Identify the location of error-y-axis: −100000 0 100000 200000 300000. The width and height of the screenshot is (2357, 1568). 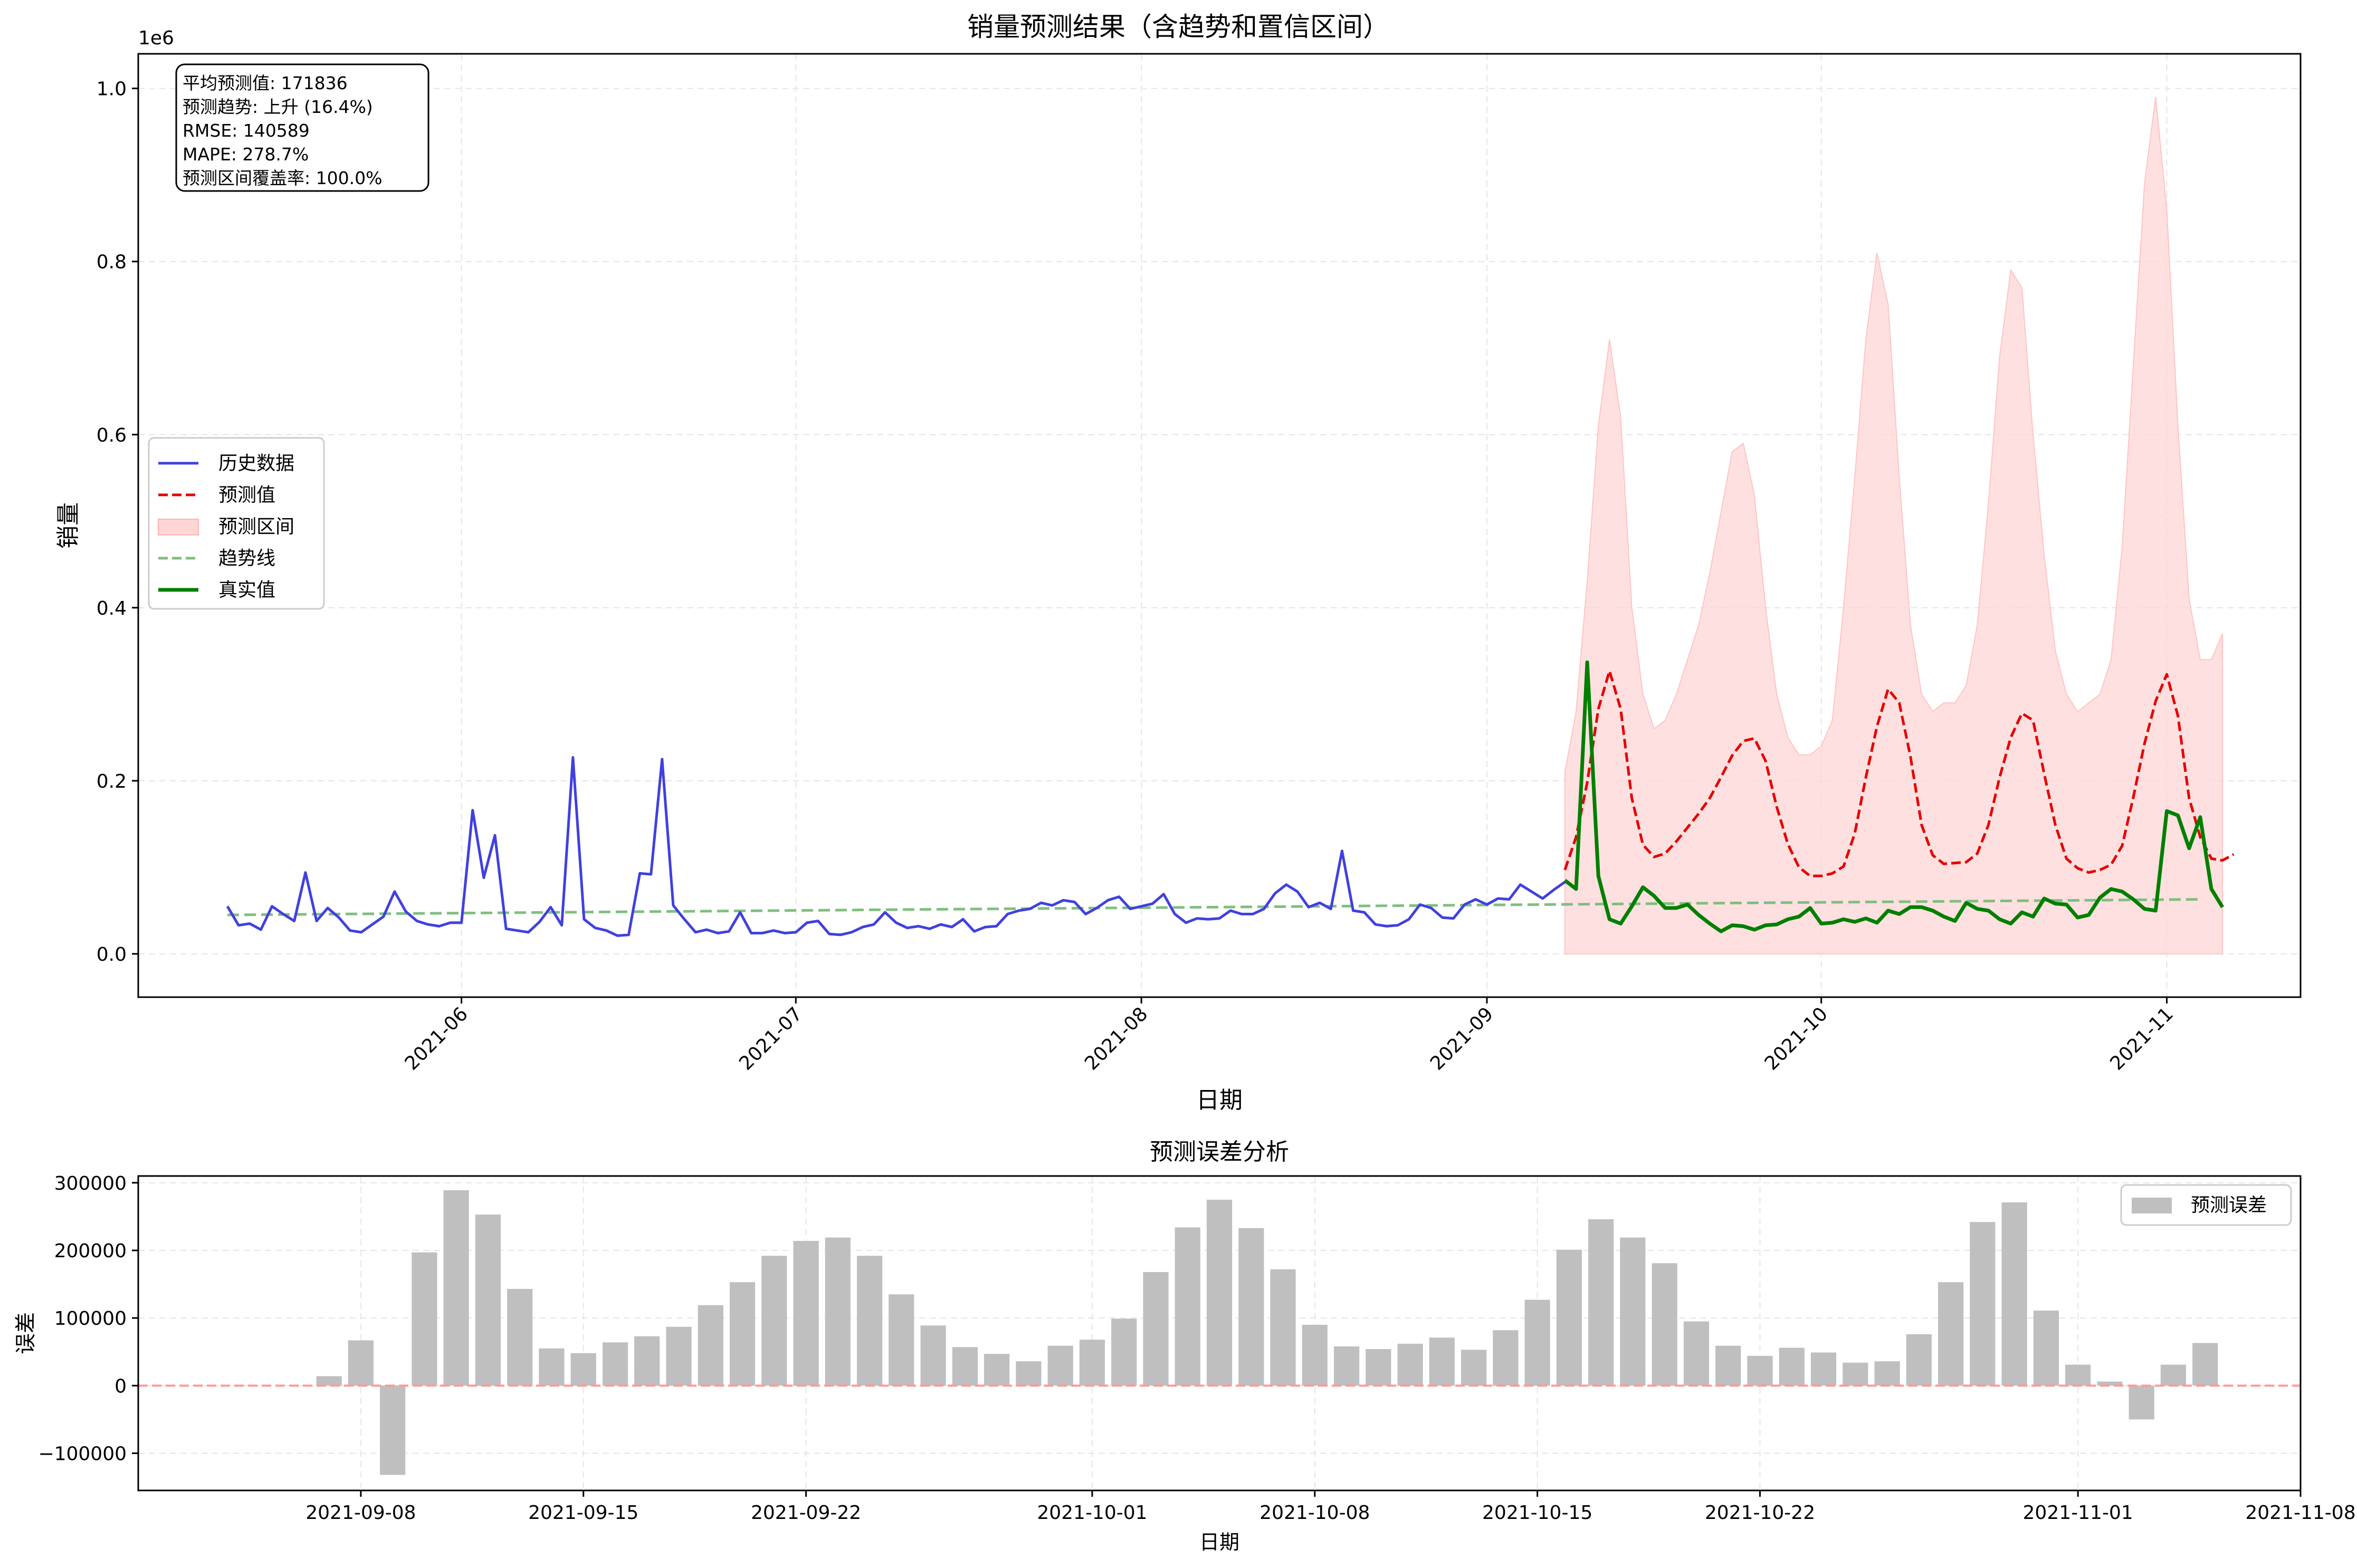
(88, 1319).